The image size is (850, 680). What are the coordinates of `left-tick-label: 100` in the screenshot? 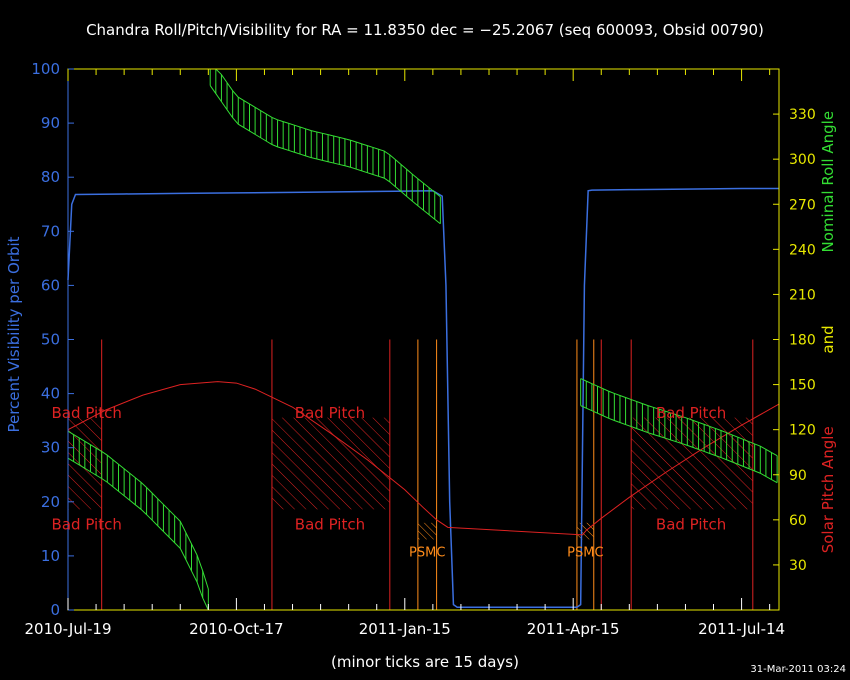 It's located at (45, 69).